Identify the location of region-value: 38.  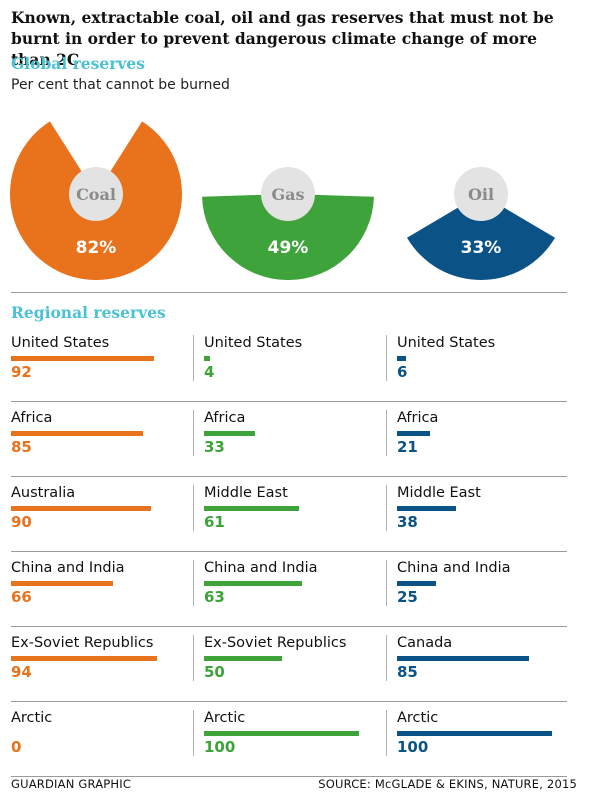
(407, 522).